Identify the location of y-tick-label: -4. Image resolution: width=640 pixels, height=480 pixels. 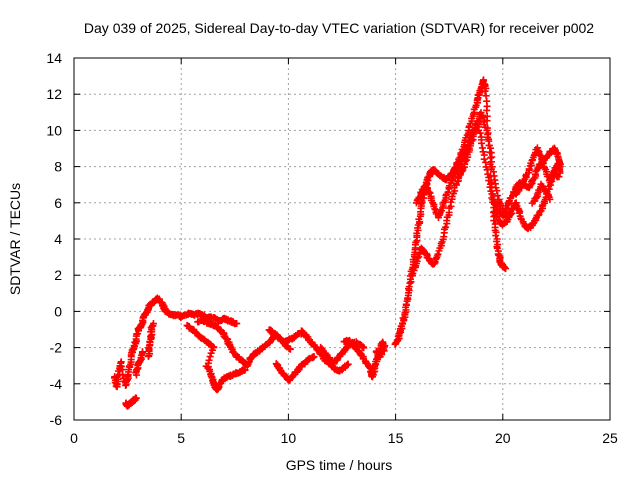
(56, 384).